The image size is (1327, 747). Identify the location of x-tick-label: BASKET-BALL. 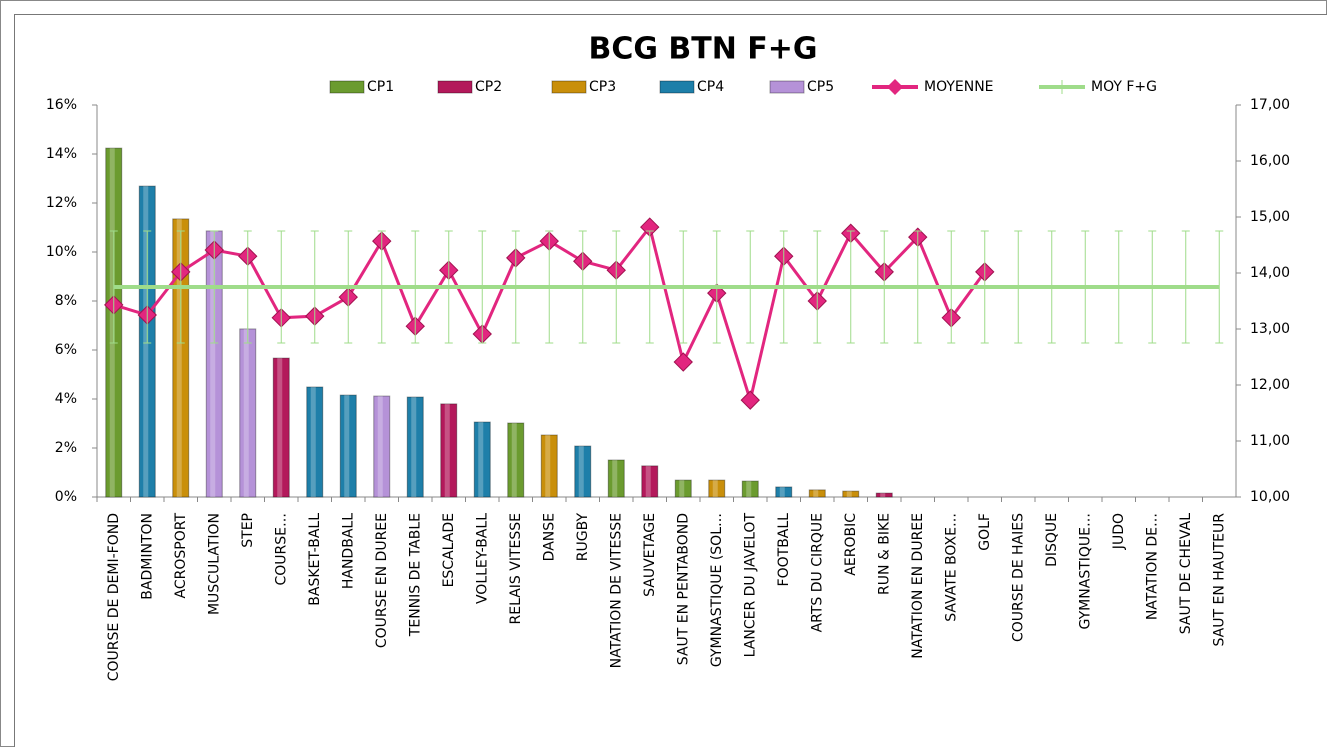
(315, 559).